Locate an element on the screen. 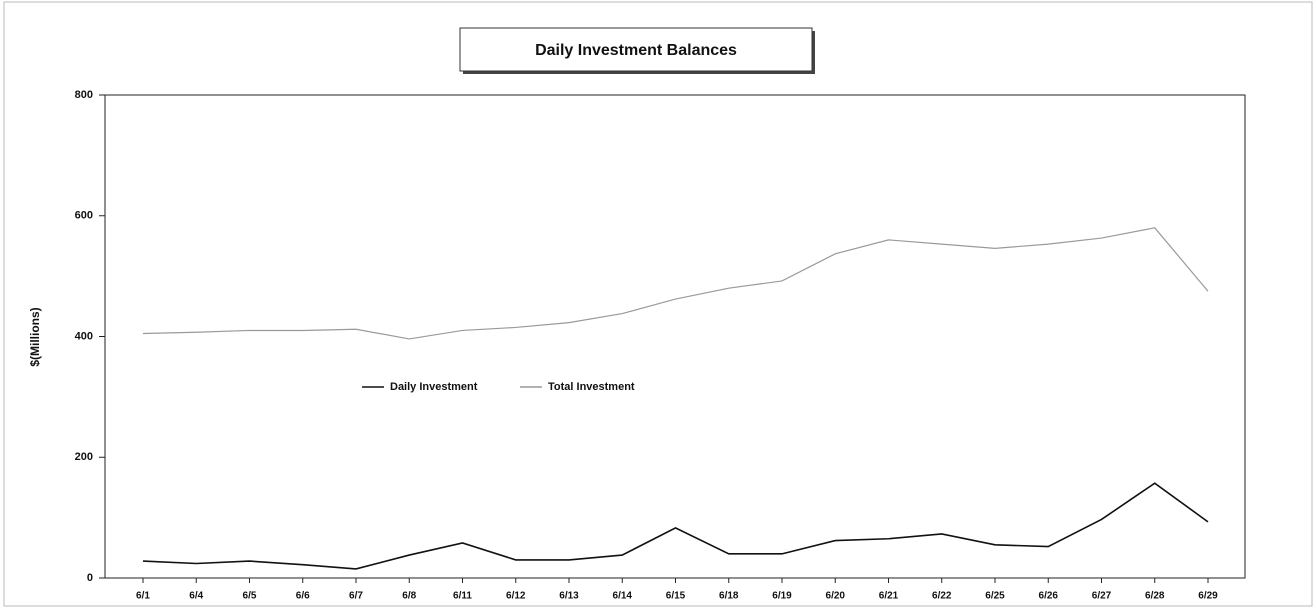 The image size is (1316, 610). legend-label: Daily Investment is located at coordinates (434, 387).